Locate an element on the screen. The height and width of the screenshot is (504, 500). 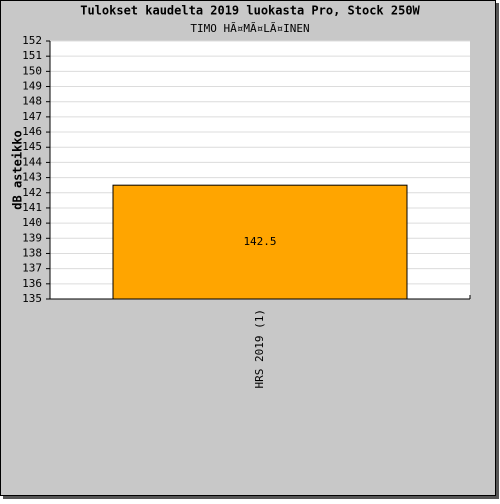
y-tick-label: 136 is located at coordinates (32, 283).